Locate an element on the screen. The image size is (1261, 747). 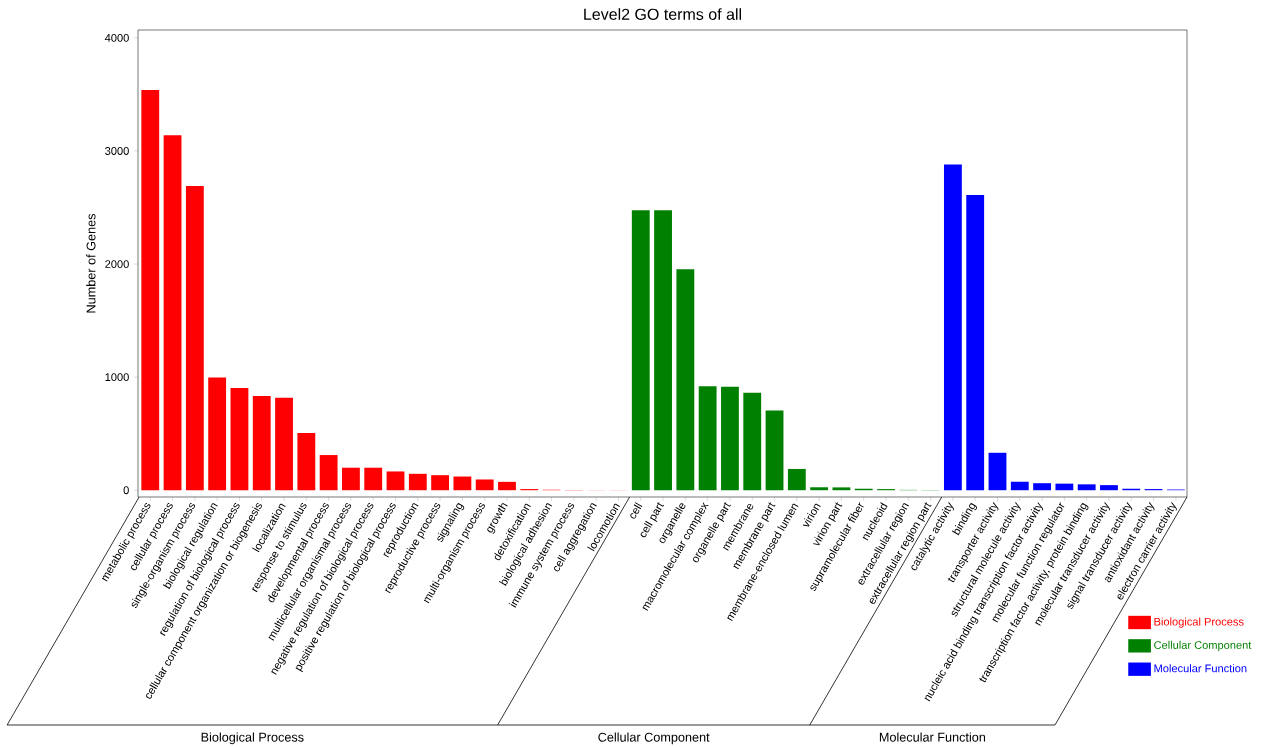
legend-label: Biological Process is located at coordinates (1199, 622).